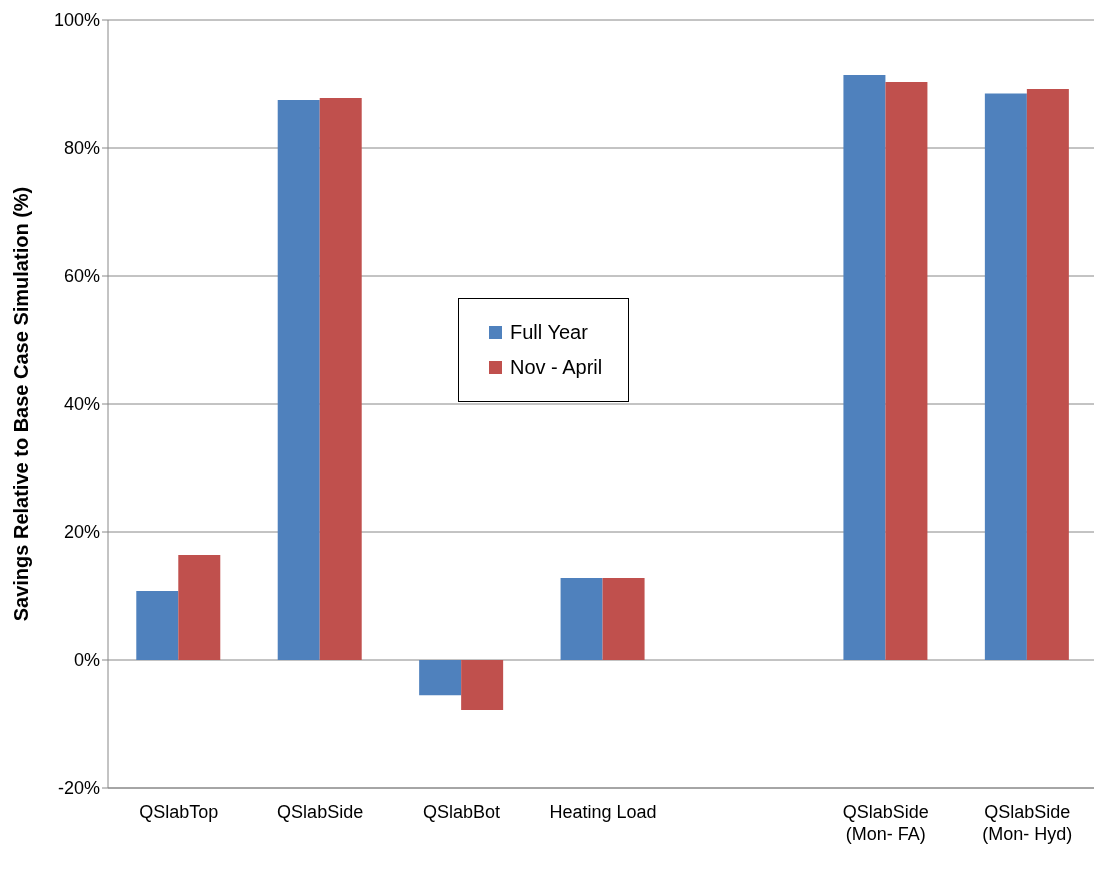  What do you see at coordinates (603, 812) in the screenshot?
I see `x-tick-label: Heating Load` at bounding box center [603, 812].